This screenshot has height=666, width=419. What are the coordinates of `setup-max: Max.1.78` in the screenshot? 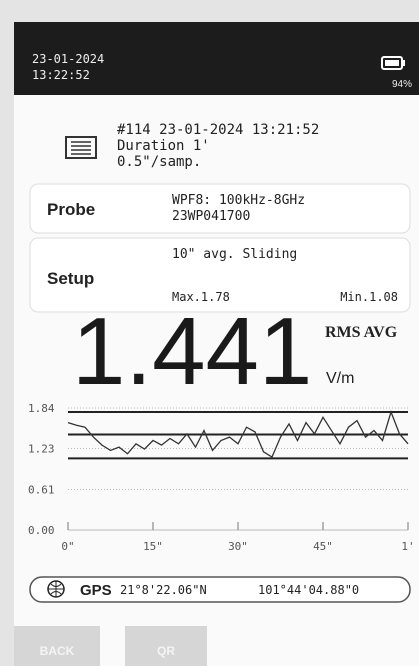 It's located at (201, 297).